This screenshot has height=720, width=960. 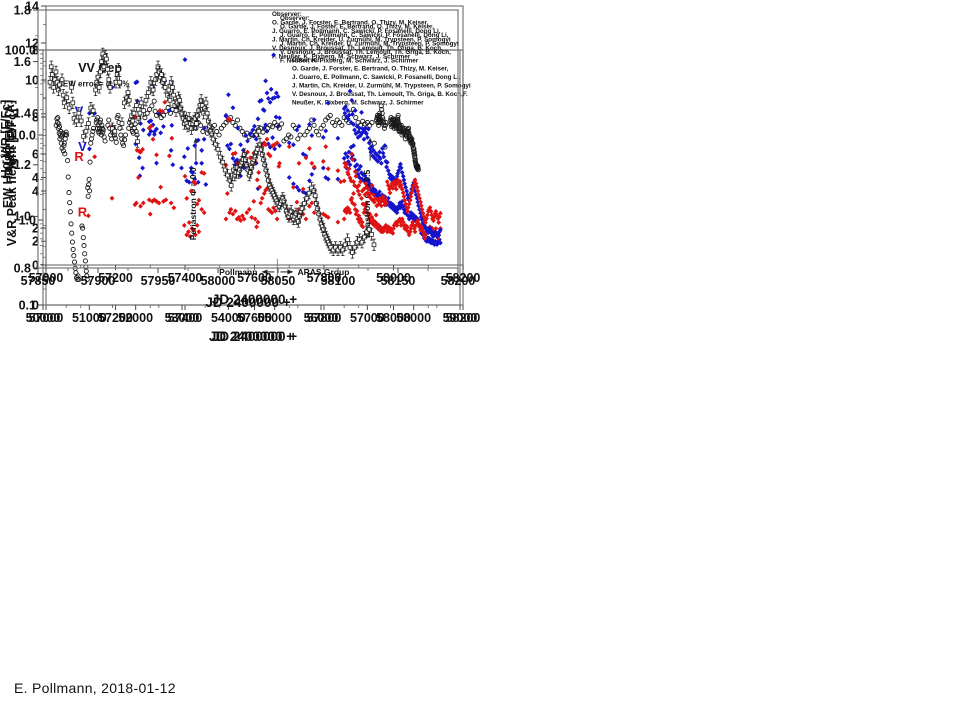 What do you see at coordinates (22, 62) in the screenshot?
I see `svg-text: 1.6` at bounding box center [22, 62].